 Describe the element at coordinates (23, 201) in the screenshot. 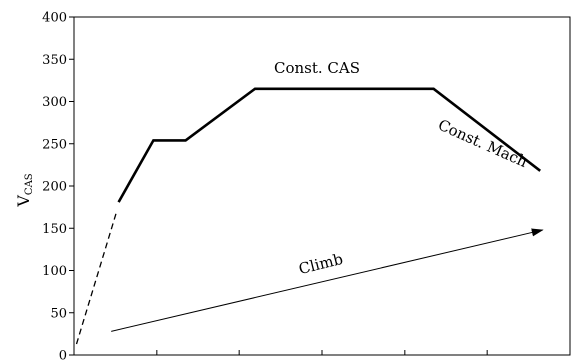

I see `y-axis-label-main: V` at that location.